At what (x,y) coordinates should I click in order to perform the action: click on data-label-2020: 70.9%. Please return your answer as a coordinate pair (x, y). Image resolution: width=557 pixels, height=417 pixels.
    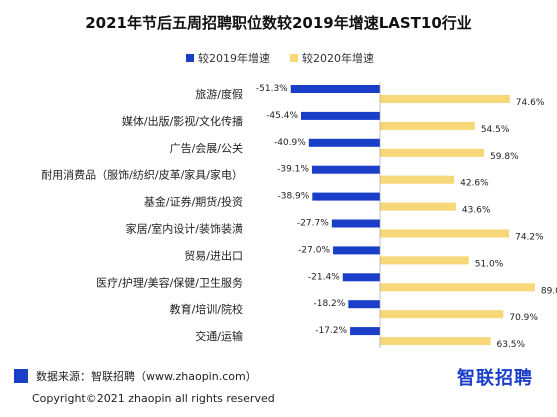
    Looking at the image, I should click on (523, 318).